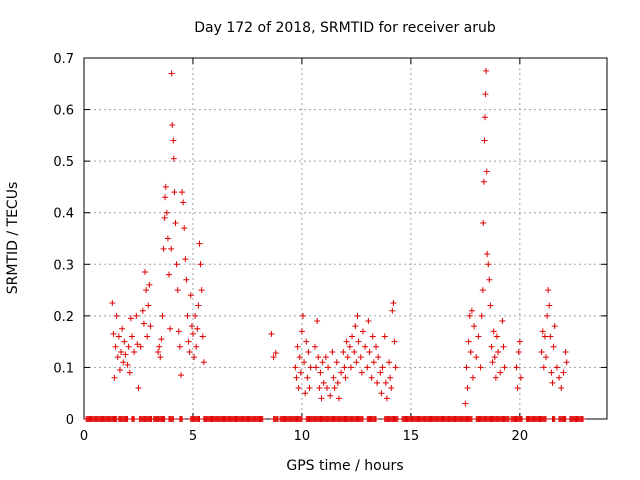  What do you see at coordinates (344, 466) in the screenshot?
I see `x-axis-label: GPS time / hours` at bounding box center [344, 466].